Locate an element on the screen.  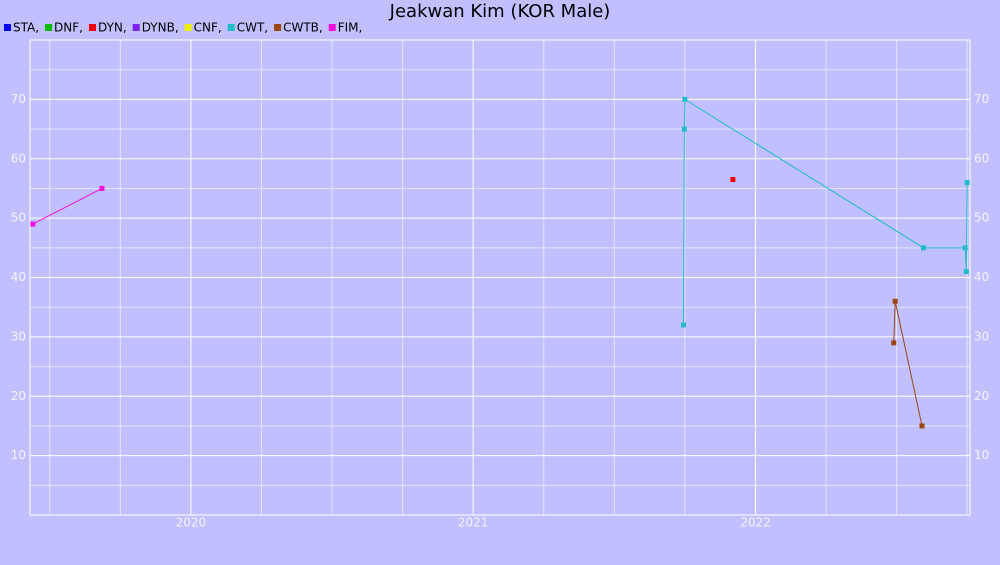
x-tick-label: 2022 is located at coordinates (755, 523).